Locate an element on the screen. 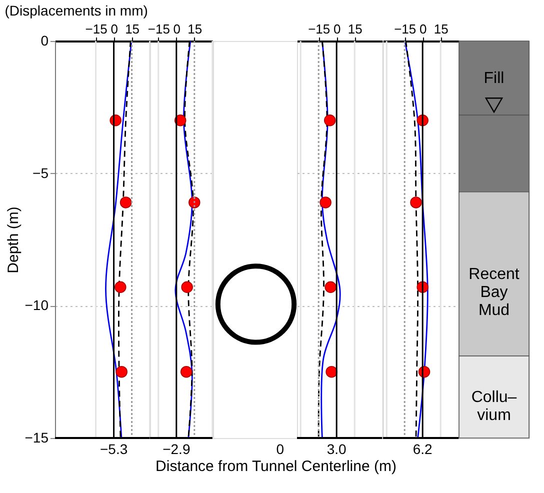 Image resolution: width=544 pixels, height=493 pixels. series-label: Recent Bay Mud is located at coordinates (494, 292).